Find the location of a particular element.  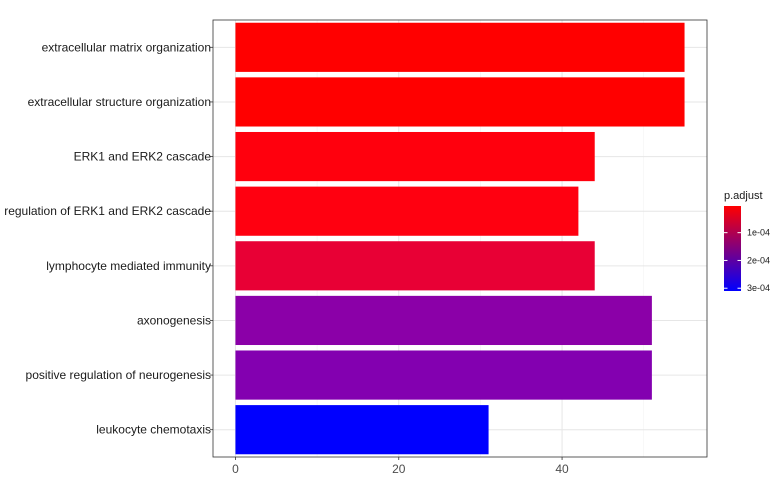

category-label: extracellular structure organization is located at coordinates (119, 102).